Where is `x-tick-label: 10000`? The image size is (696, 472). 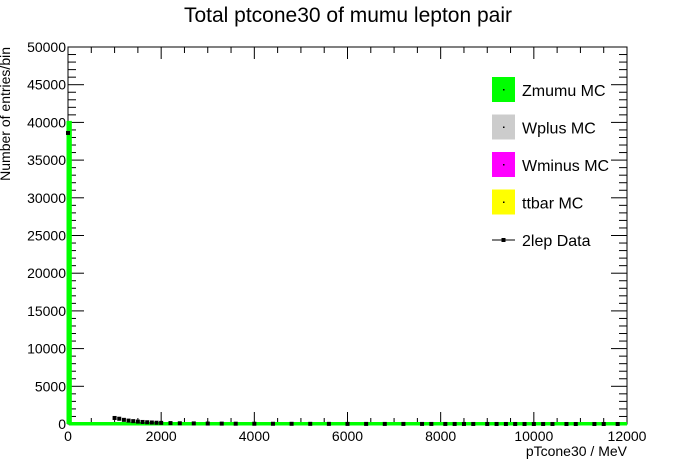 x-tick-label: 10000 is located at coordinates (533, 436).